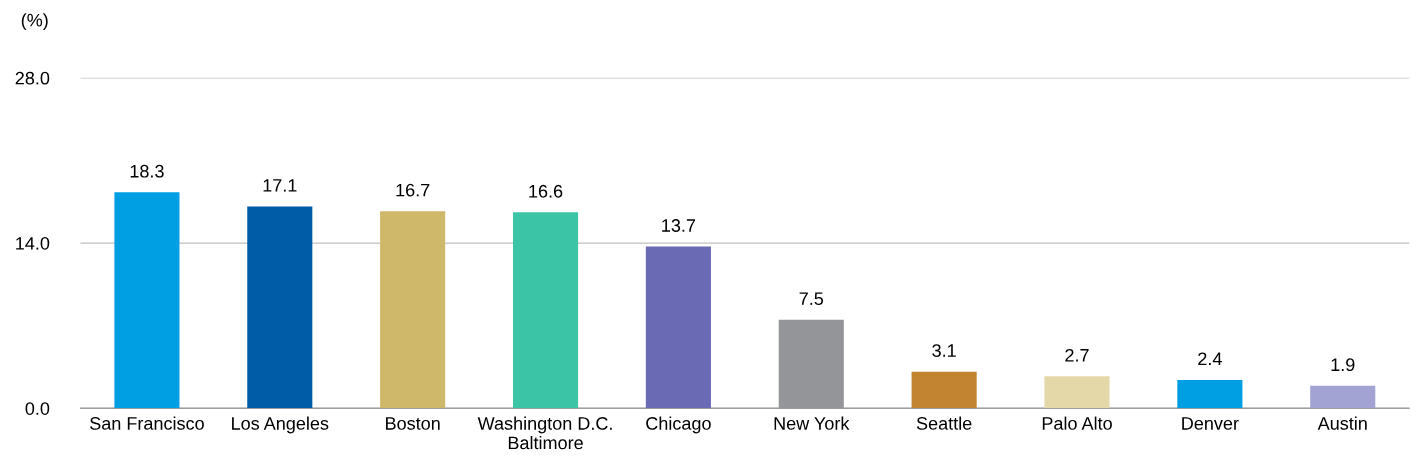 The height and width of the screenshot is (466, 1412). I want to click on y-tick-label: 0.0, so click(37, 408).